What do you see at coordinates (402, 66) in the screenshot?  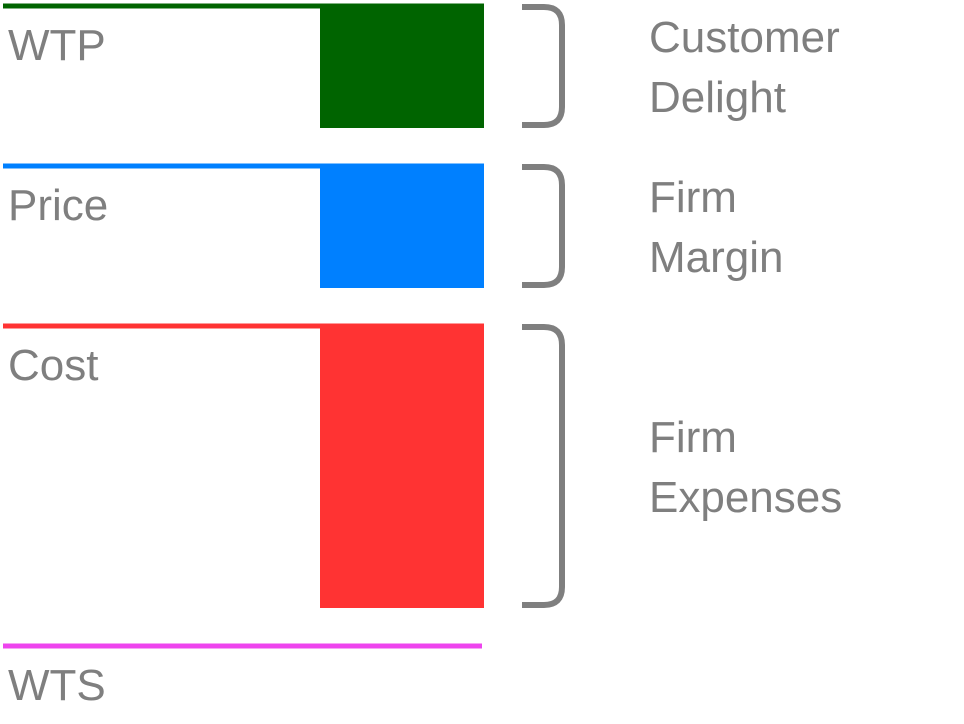 I see `customer-delight-bar` at bounding box center [402, 66].